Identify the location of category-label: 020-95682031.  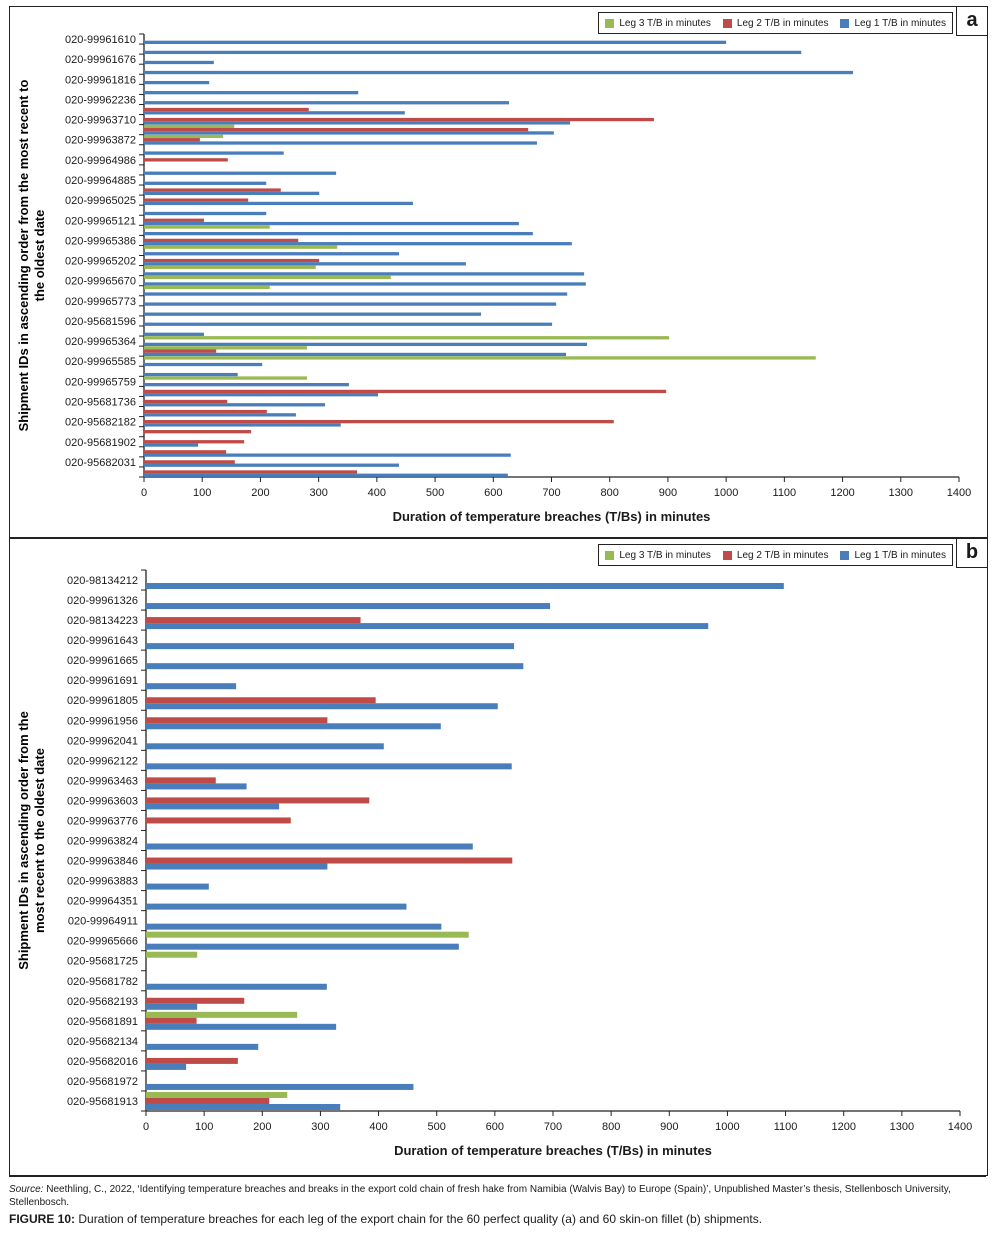
(100, 463).